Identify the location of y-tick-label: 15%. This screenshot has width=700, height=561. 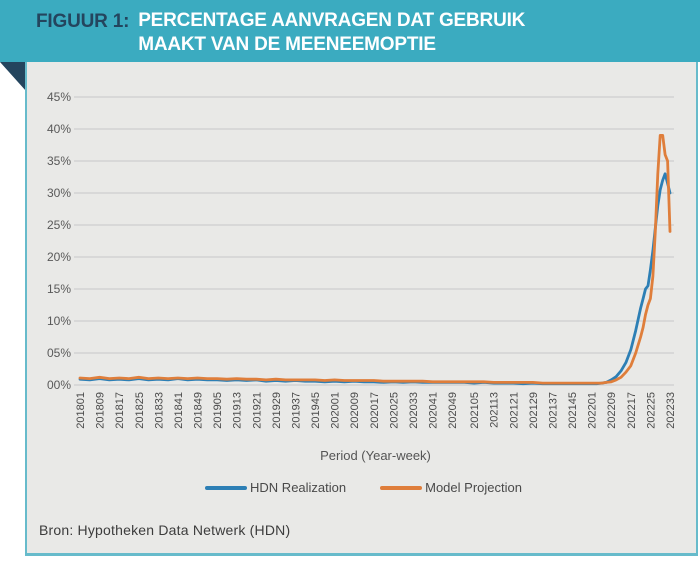
(59, 289).